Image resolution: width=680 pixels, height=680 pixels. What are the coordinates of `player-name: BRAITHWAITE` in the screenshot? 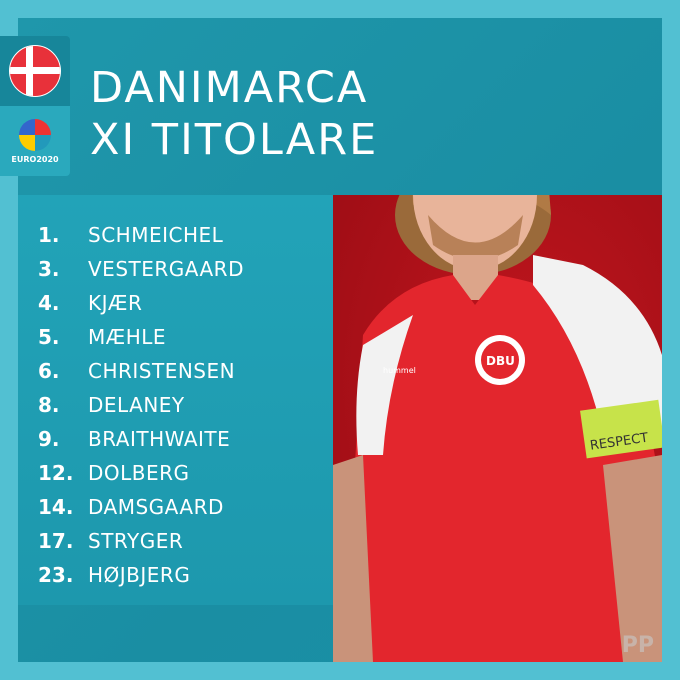 It's located at (159, 439).